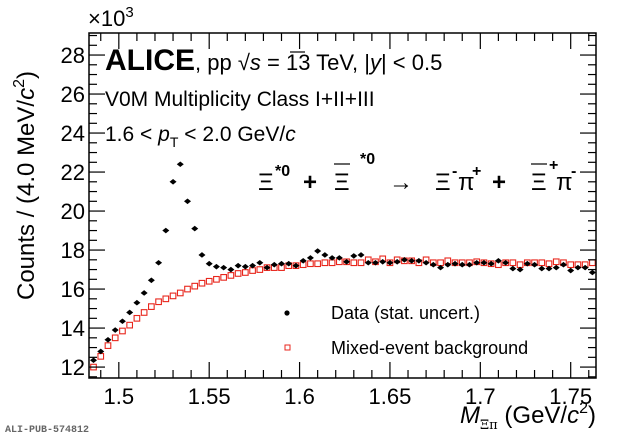  What do you see at coordinates (73, 94) in the screenshot?
I see `y-tick-label: 26` at bounding box center [73, 94].